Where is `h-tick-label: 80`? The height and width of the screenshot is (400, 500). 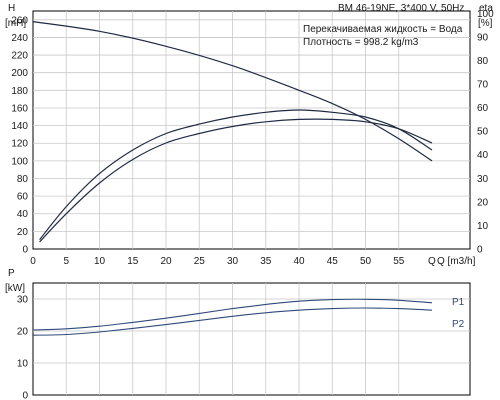
h-tick-label: 80 is located at coordinates (23, 179).